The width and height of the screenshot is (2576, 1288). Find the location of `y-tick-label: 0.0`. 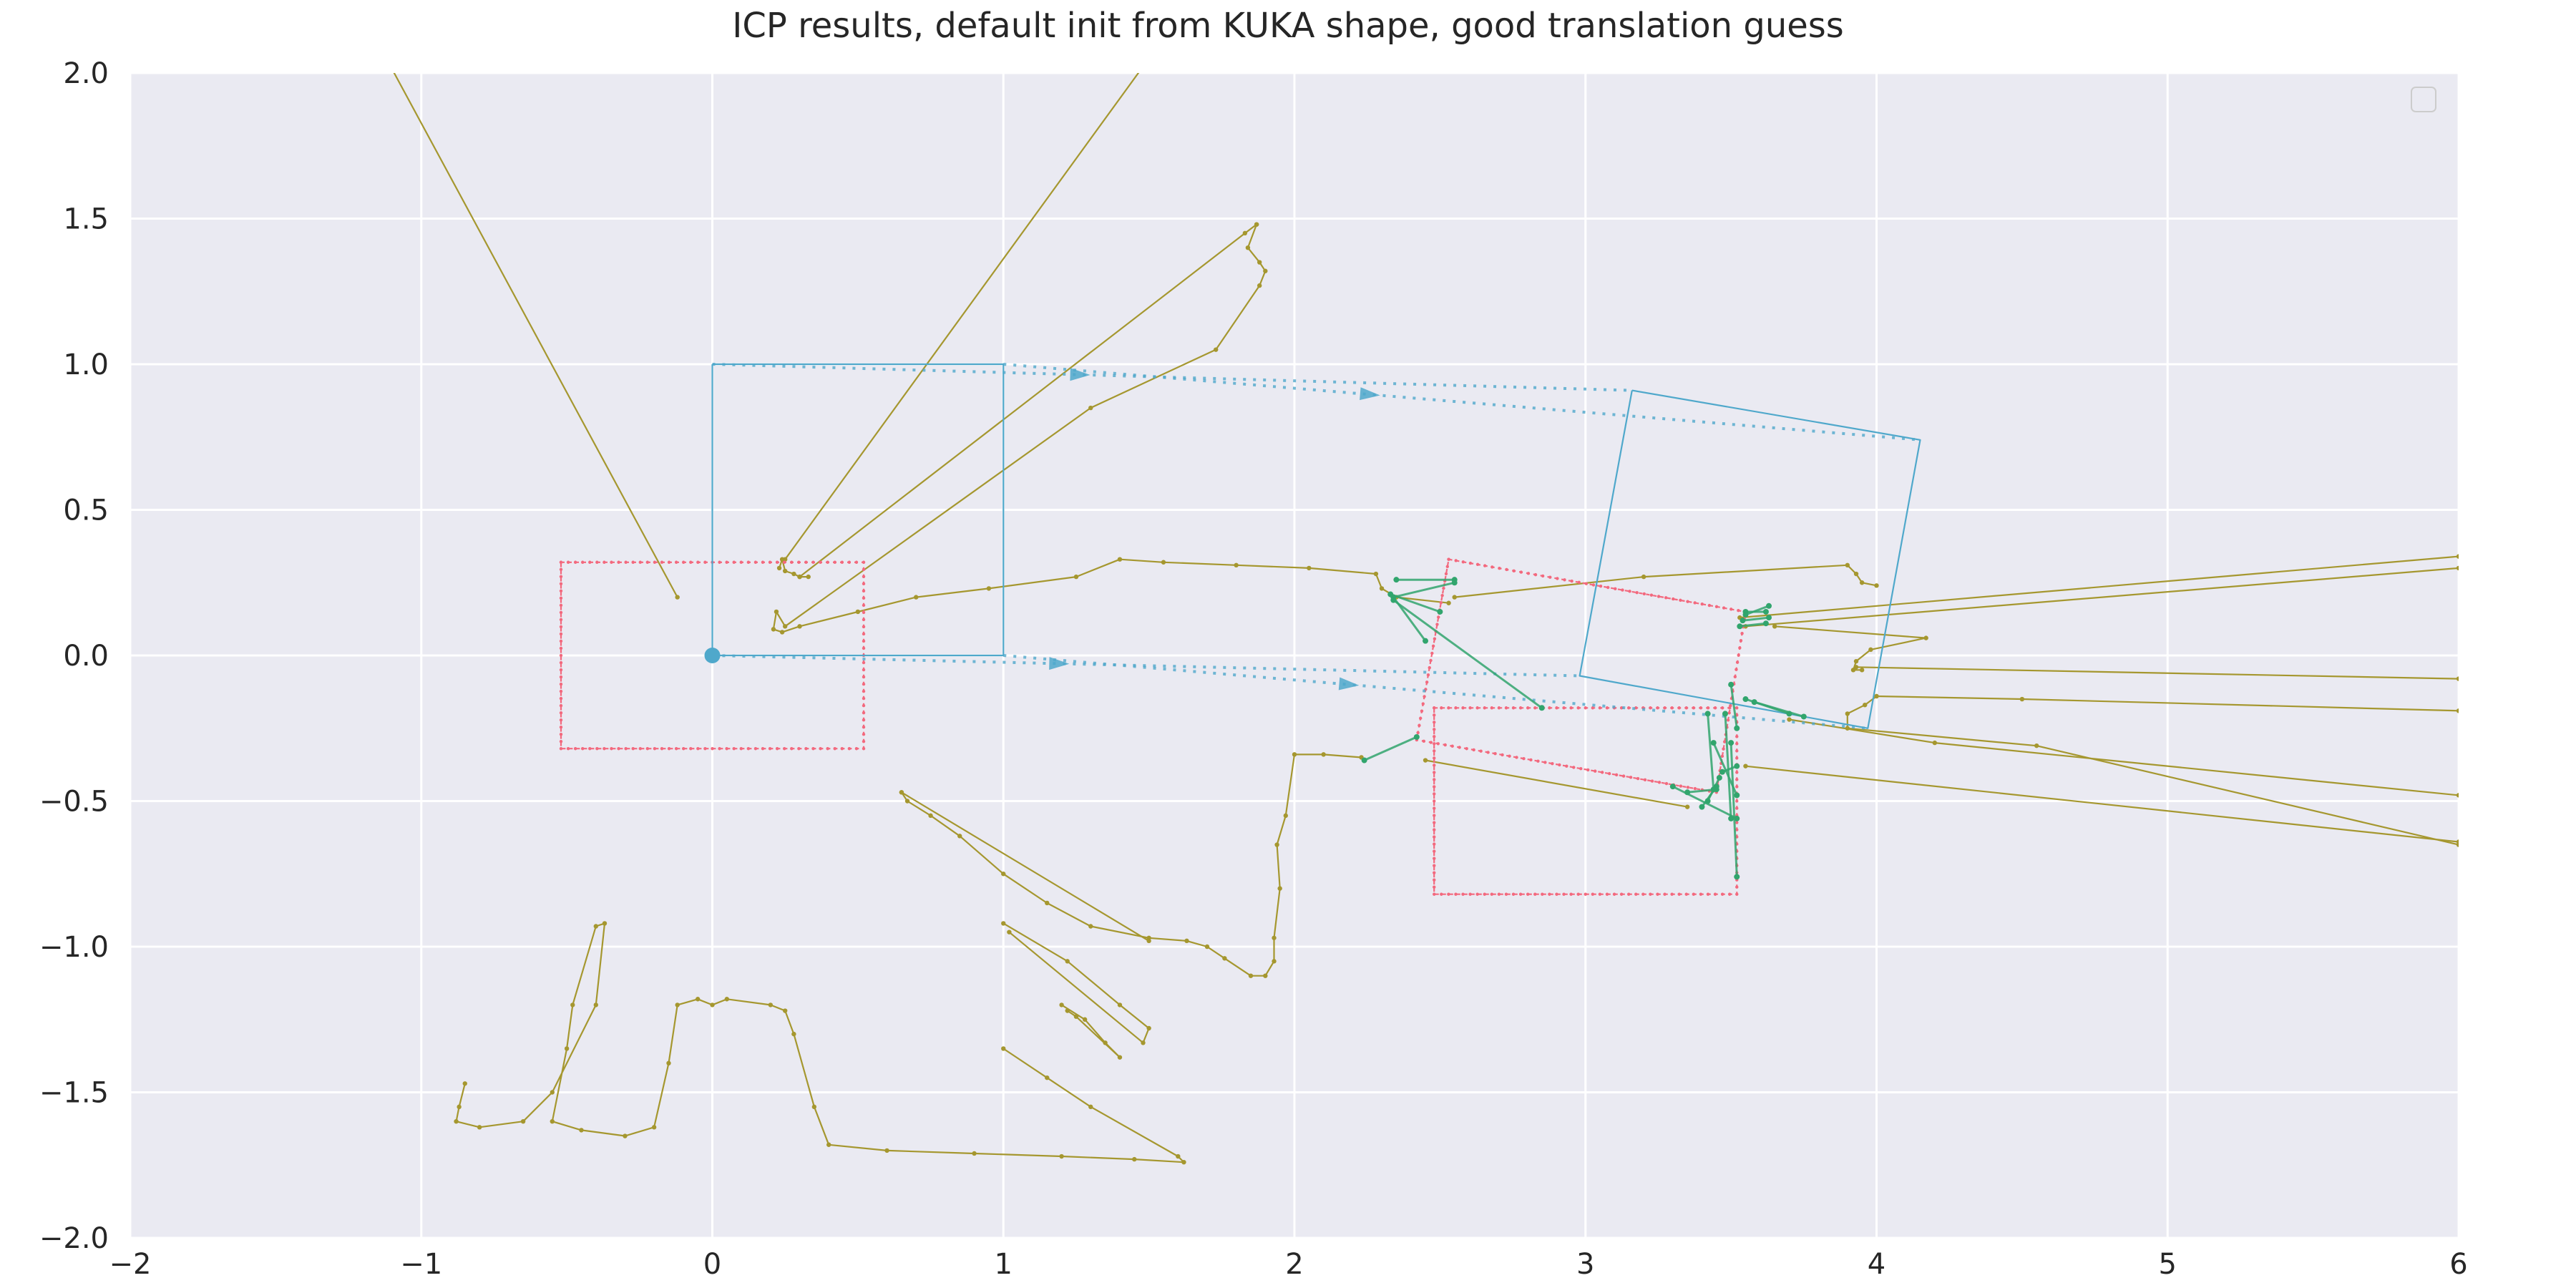

y-tick-label: 0.0 is located at coordinates (86, 656).